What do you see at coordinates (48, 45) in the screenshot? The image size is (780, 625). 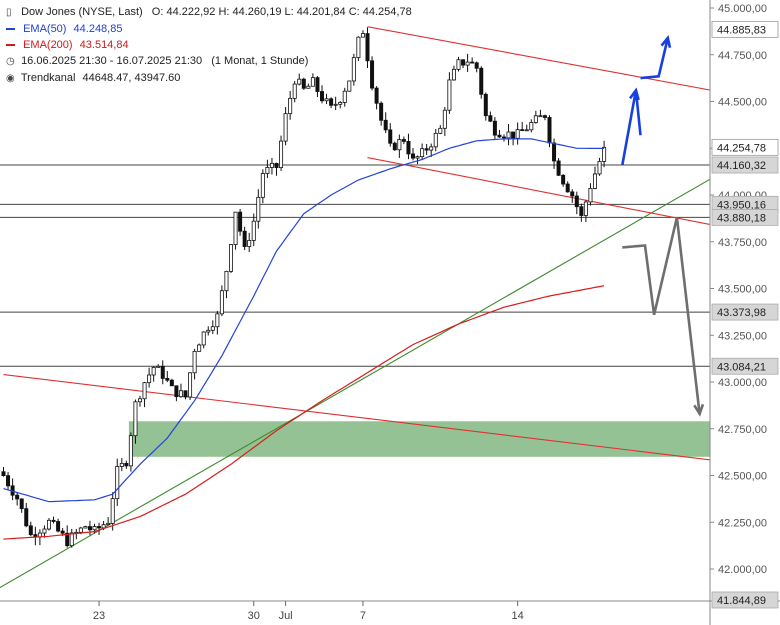 I see `legend-ema200-label: EMA(200)` at bounding box center [48, 45].